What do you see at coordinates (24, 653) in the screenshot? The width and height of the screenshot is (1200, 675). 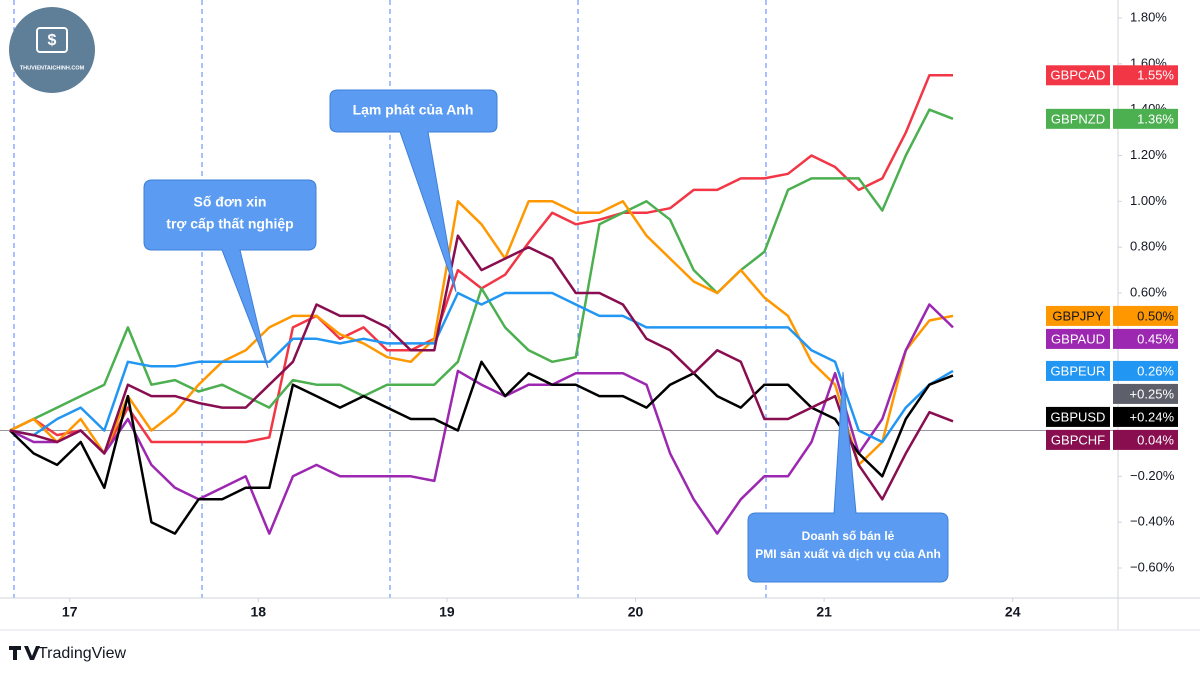 I see `footer-logo-mark` at bounding box center [24, 653].